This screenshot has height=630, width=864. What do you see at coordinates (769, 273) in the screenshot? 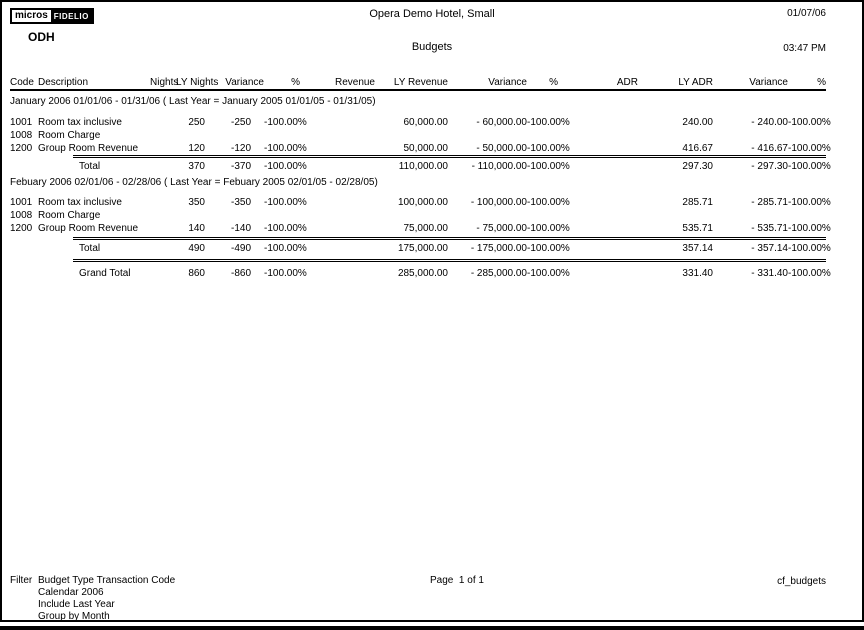
I see `cell-variance-adr: - 331.40` at bounding box center [769, 273].